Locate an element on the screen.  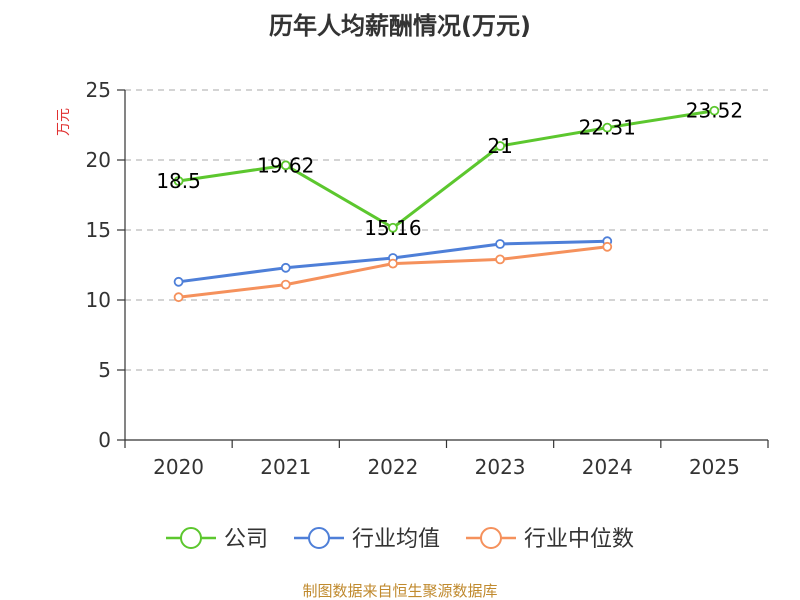
y-tick-label: 25 is located at coordinates (98, 90).